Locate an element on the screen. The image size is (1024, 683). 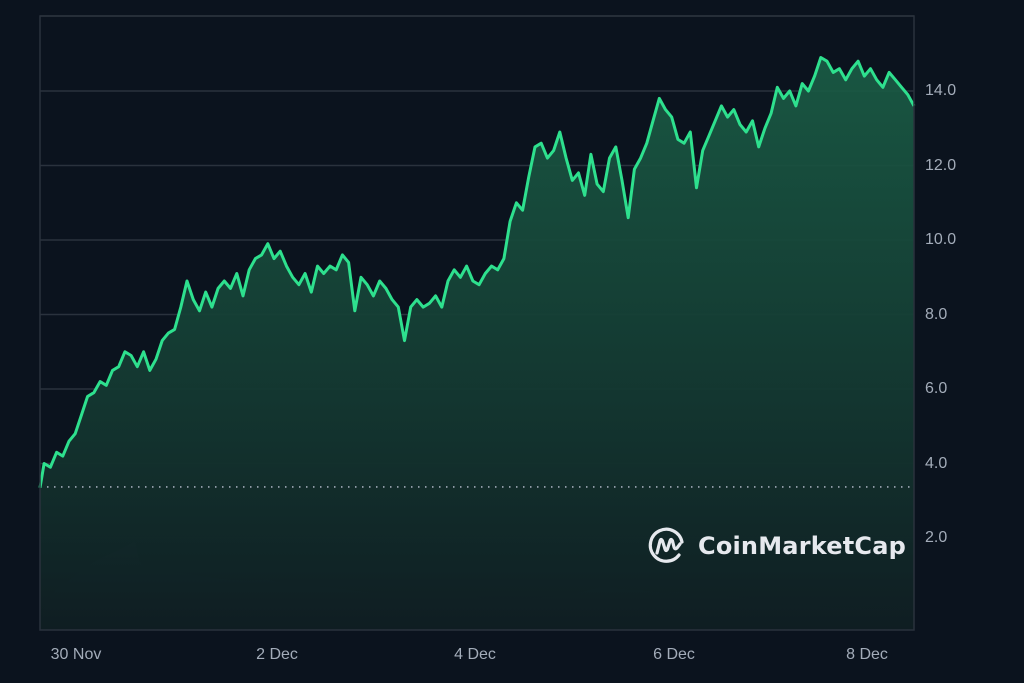
y-tick-label: 12.0 is located at coordinates (941, 165).